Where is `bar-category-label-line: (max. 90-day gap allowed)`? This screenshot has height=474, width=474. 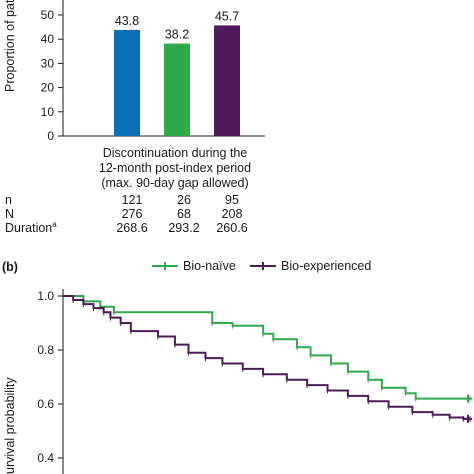
bar-category-label-line: (max. 90-day gap allowed) is located at coordinates (174, 183).